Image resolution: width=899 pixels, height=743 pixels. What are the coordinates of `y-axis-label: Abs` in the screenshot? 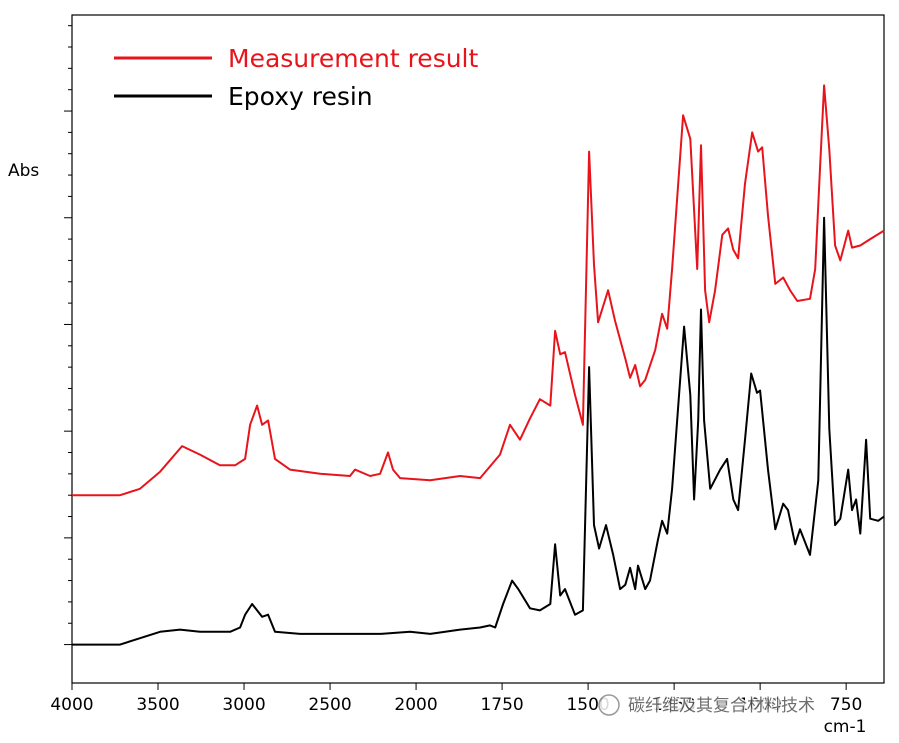 It's located at (23, 171).